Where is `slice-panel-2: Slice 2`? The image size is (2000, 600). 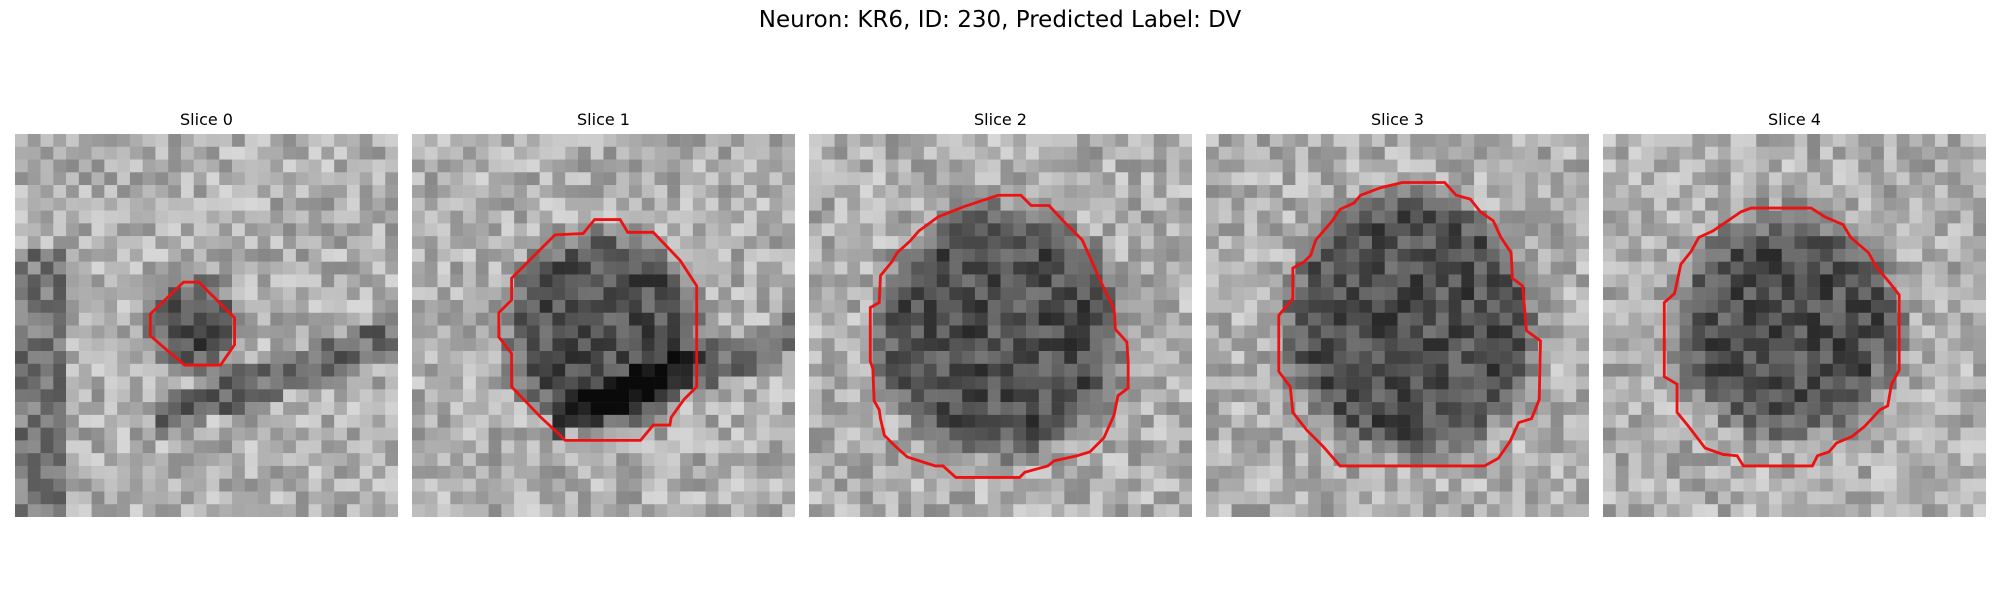
slice-panel-2: Slice 2 is located at coordinates (1000, 312).